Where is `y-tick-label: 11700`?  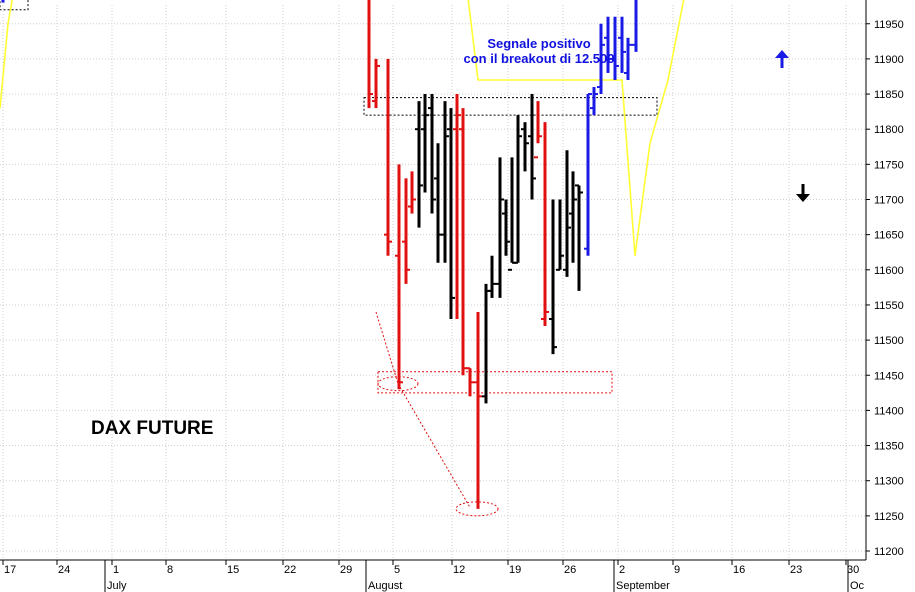 y-tick-label: 11700 is located at coordinates (889, 201).